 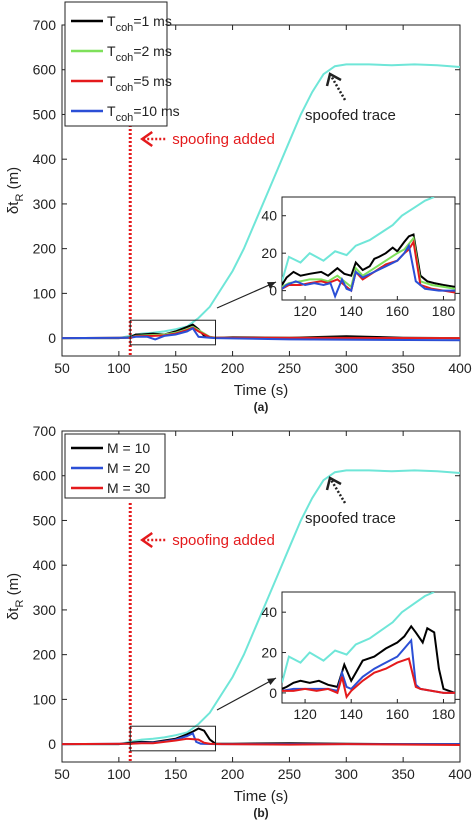 I want to click on legend-label: Tcoh=5 ms, so click(x=139, y=83).